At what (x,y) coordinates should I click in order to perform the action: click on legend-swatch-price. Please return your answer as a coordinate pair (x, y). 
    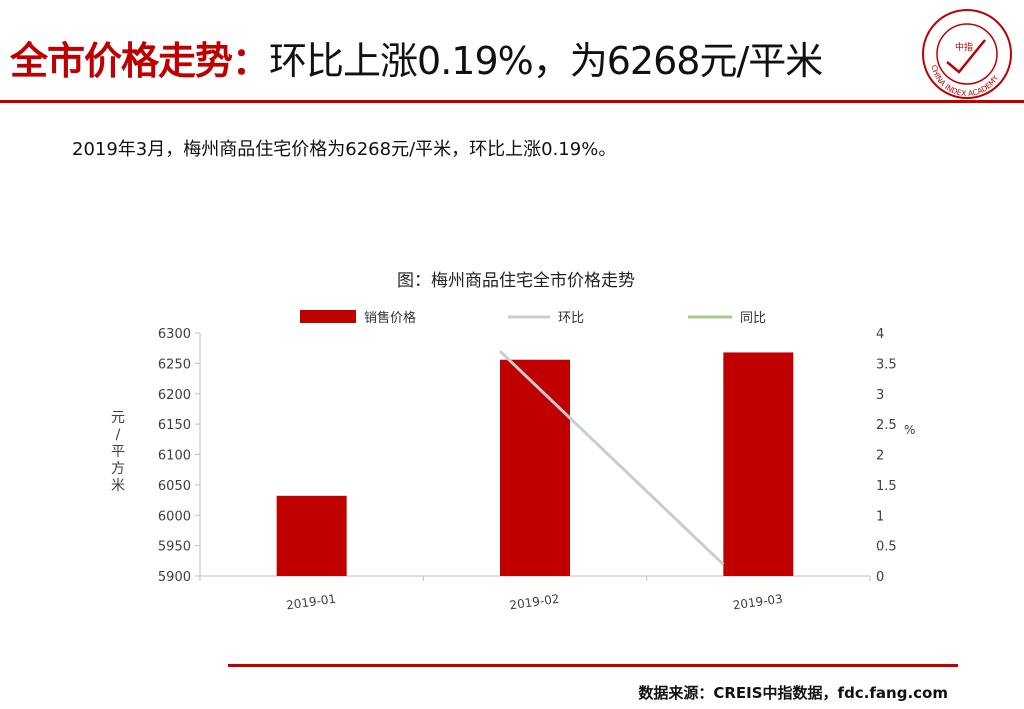
    Looking at the image, I should click on (328, 316).